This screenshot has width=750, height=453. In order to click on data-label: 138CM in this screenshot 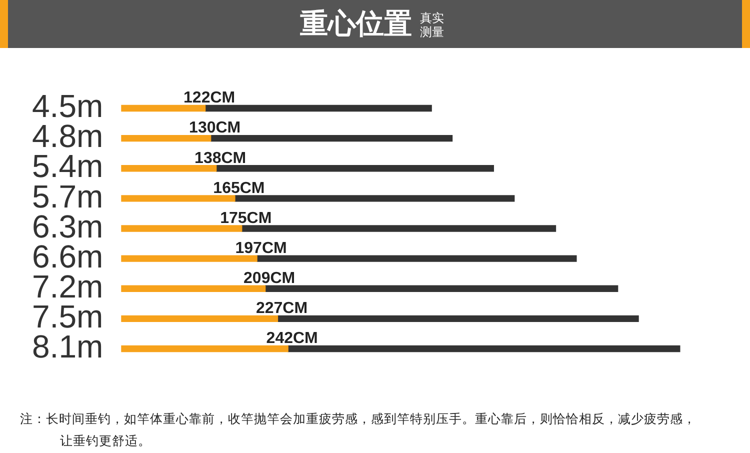, I will do `click(220, 158)`.